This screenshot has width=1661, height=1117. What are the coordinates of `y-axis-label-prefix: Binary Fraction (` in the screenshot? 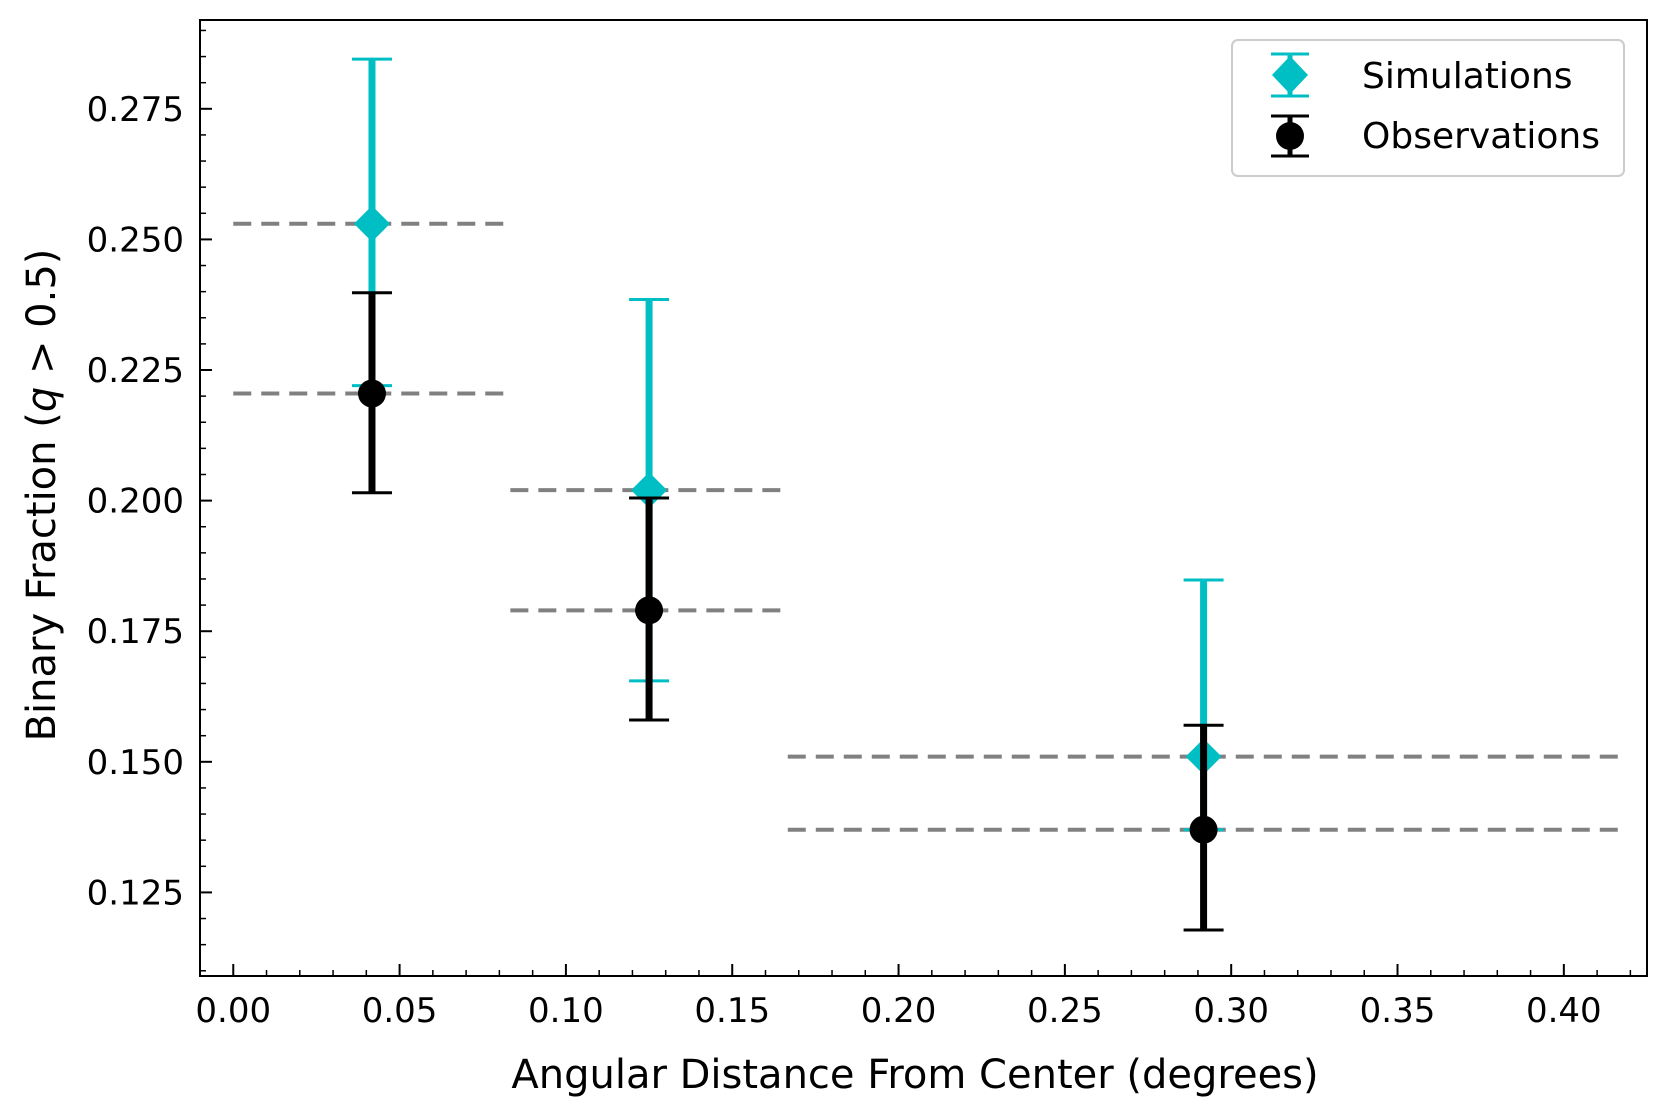 It's located at (42, 576).